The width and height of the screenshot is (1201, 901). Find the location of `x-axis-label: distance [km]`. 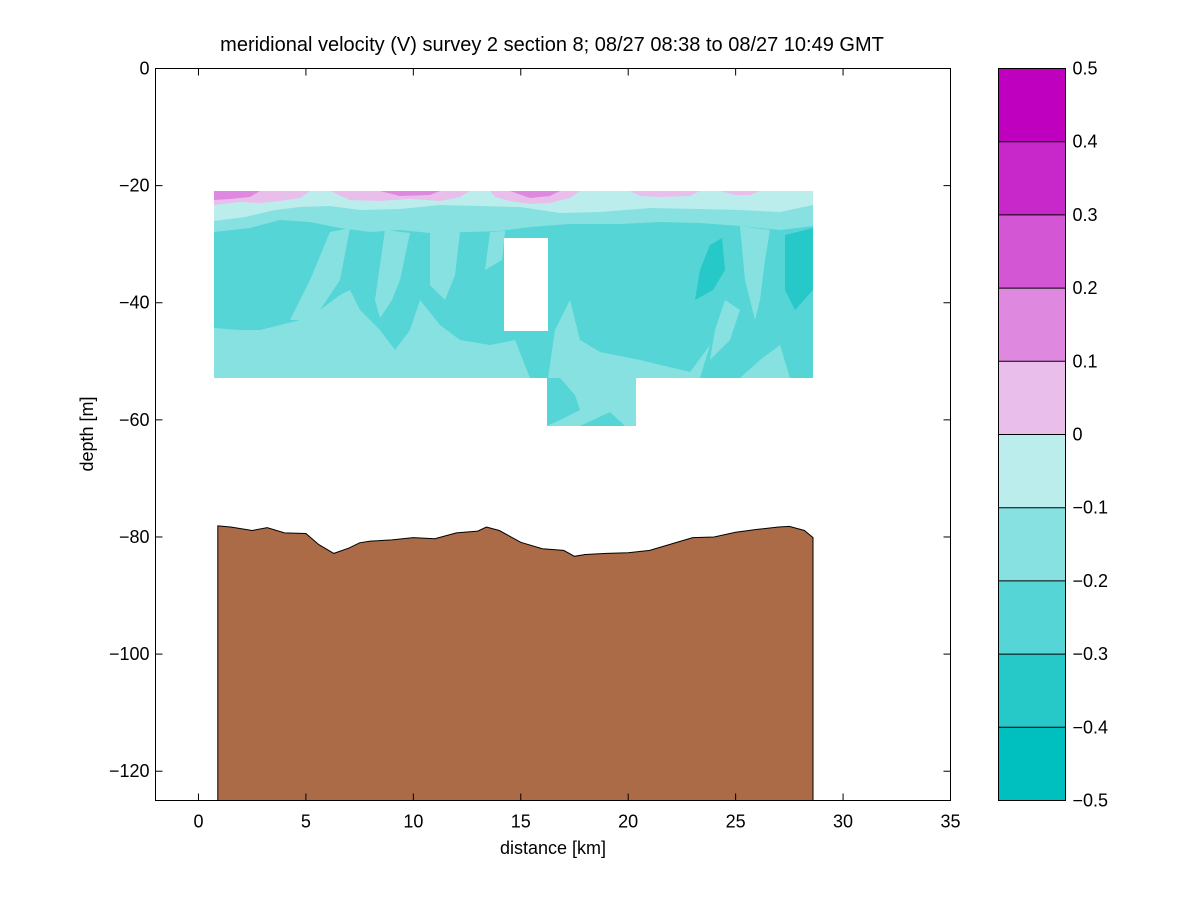

x-axis-label: distance [km] is located at coordinates (553, 848).